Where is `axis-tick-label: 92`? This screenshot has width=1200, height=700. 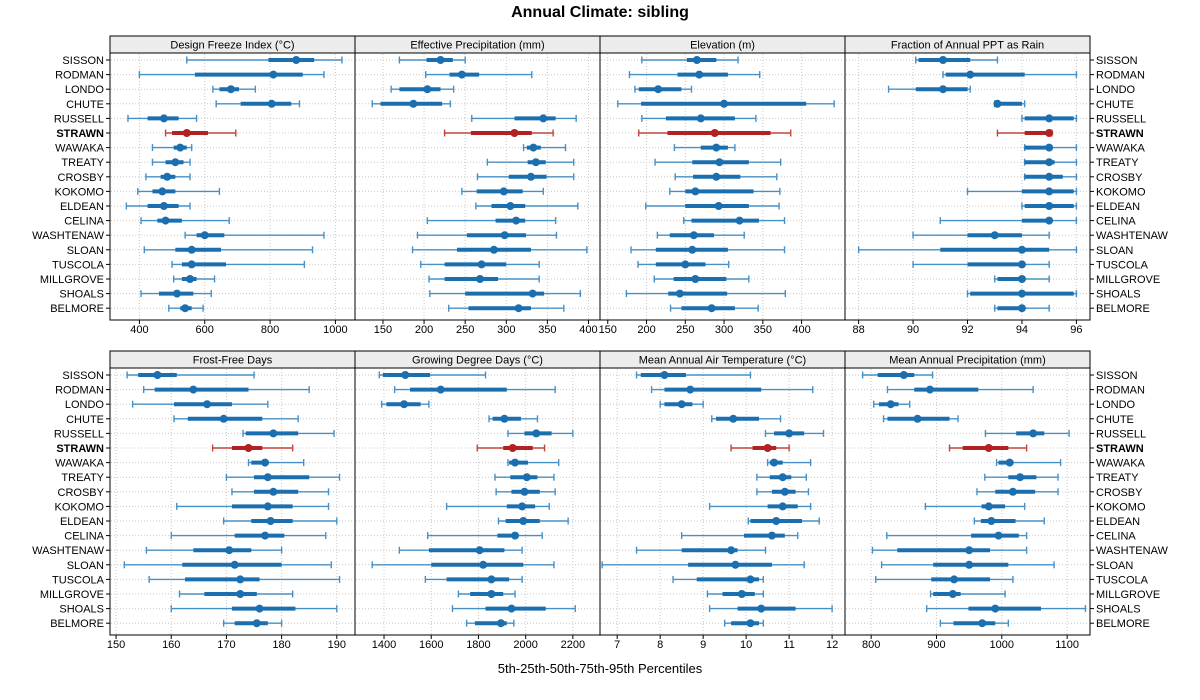
axis-tick-label: 92 is located at coordinates (967, 330).